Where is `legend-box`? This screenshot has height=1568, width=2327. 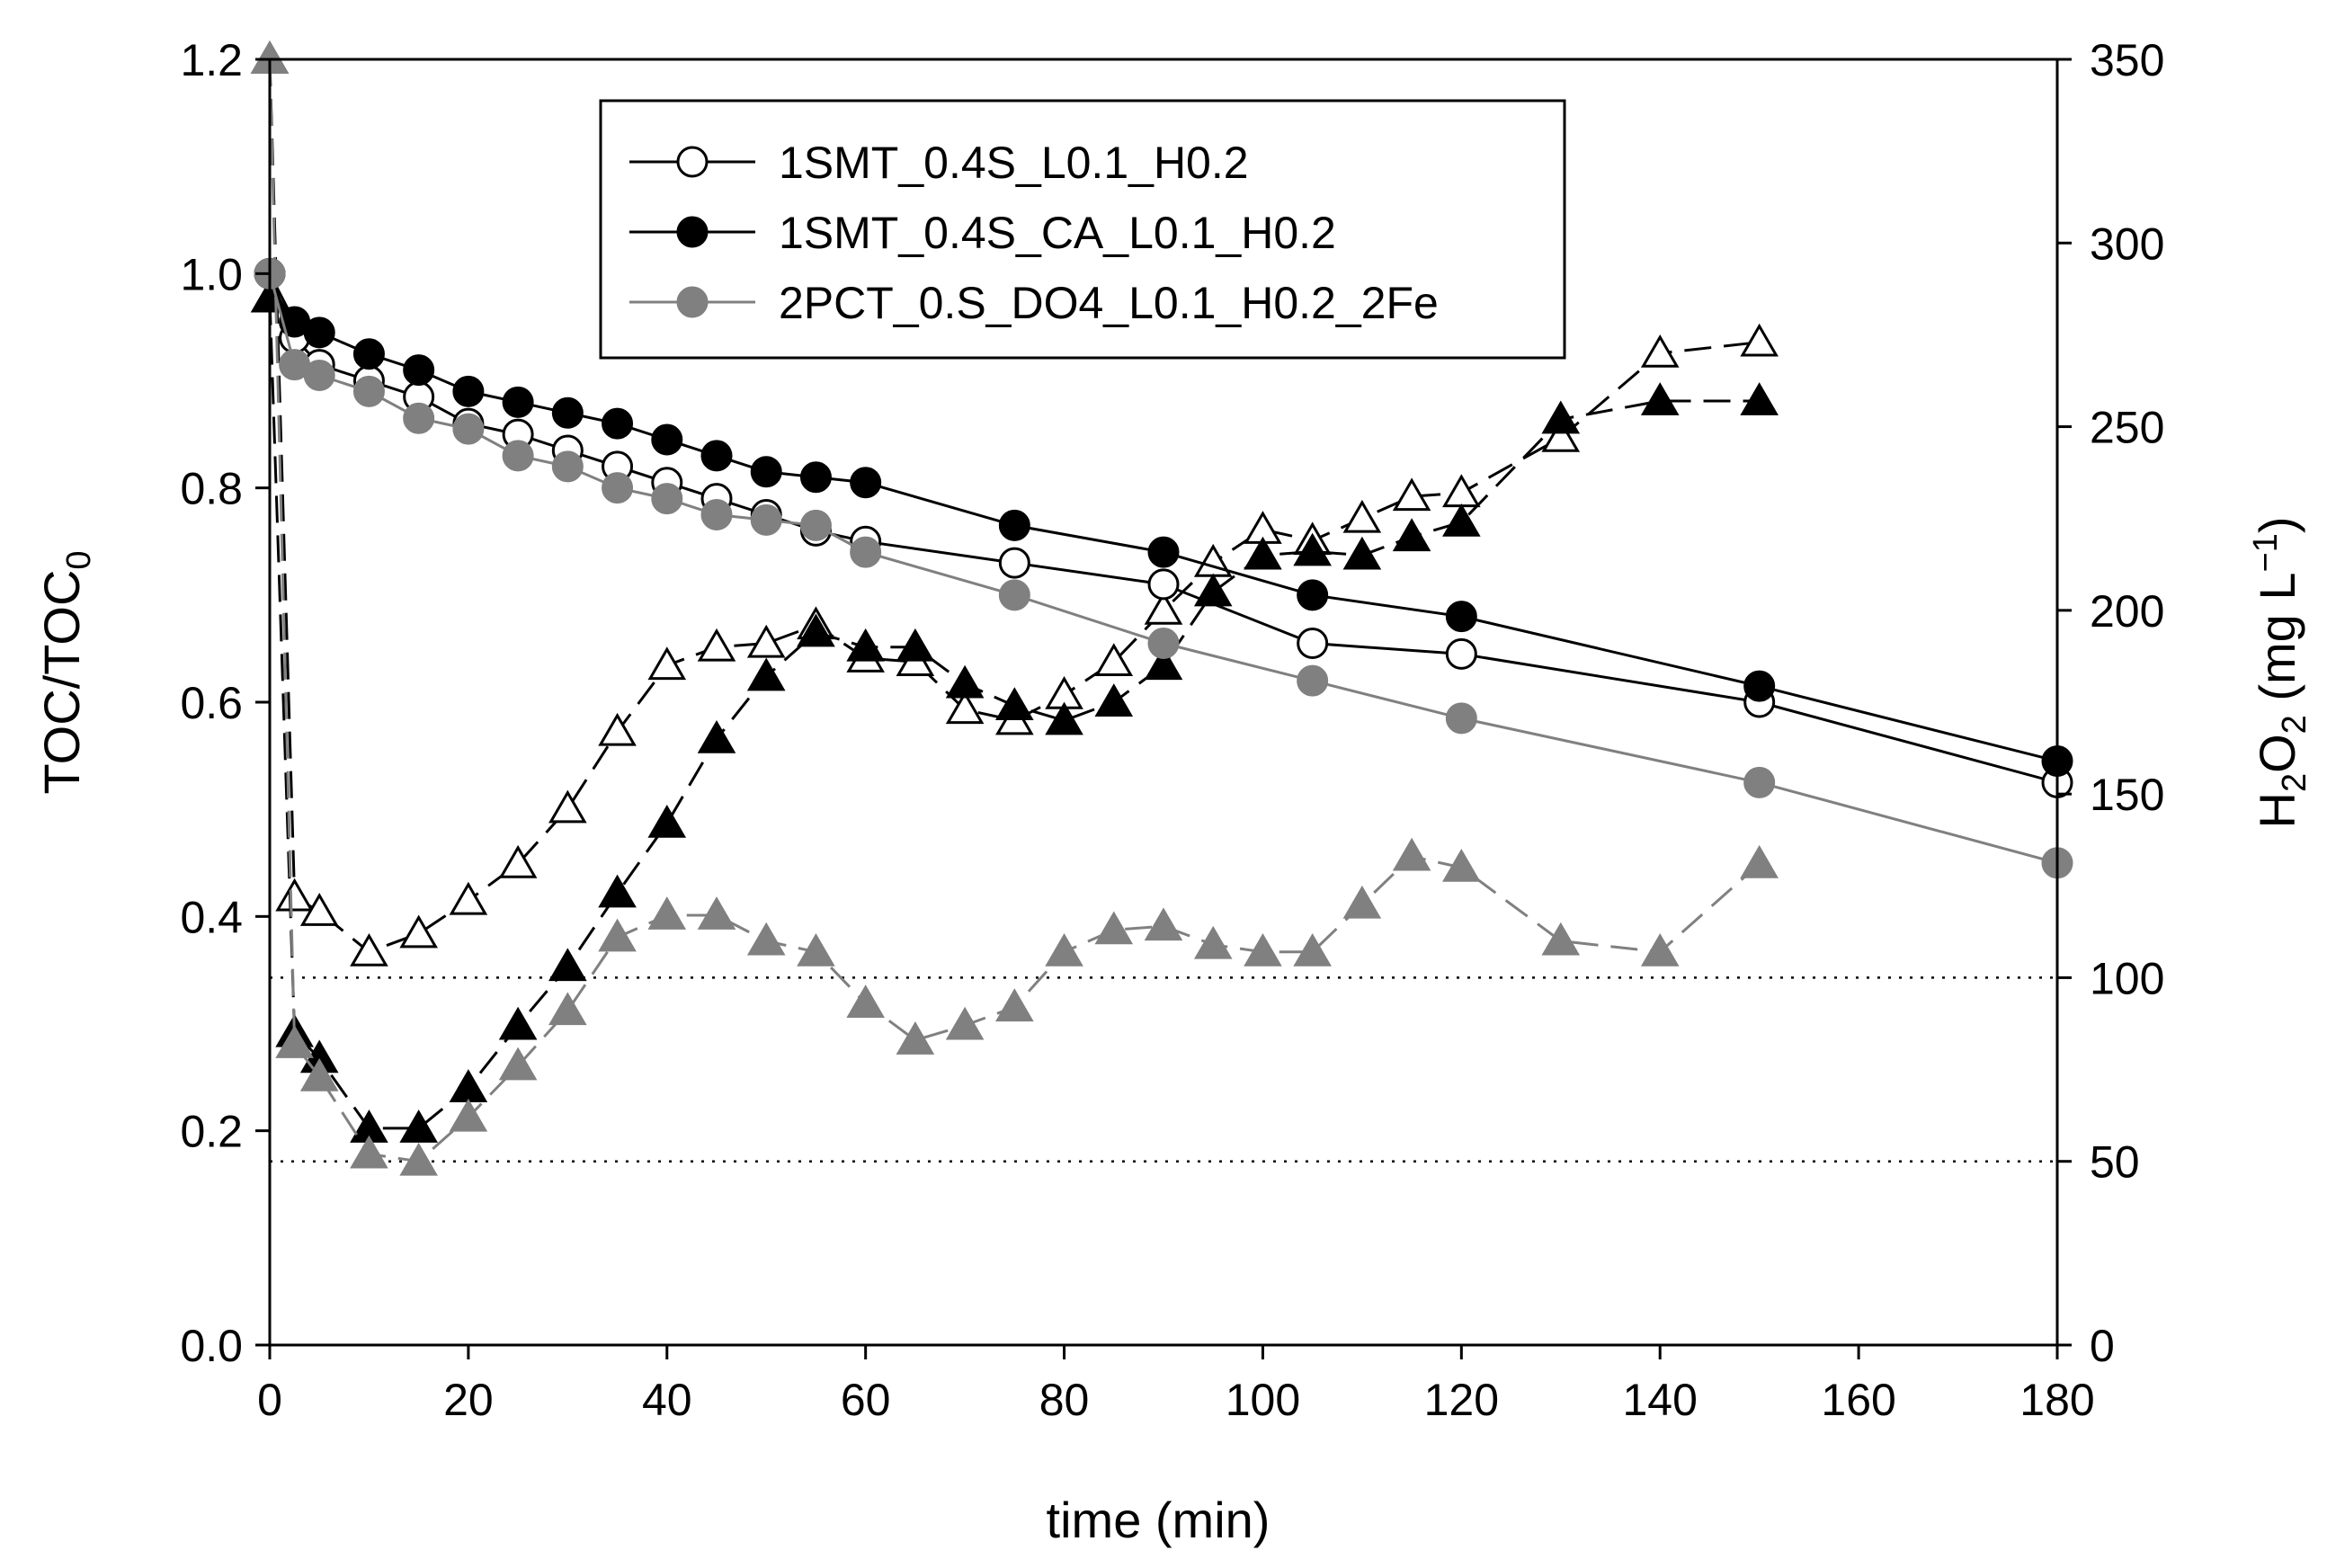
legend-box is located at coordinates (1082, 229).